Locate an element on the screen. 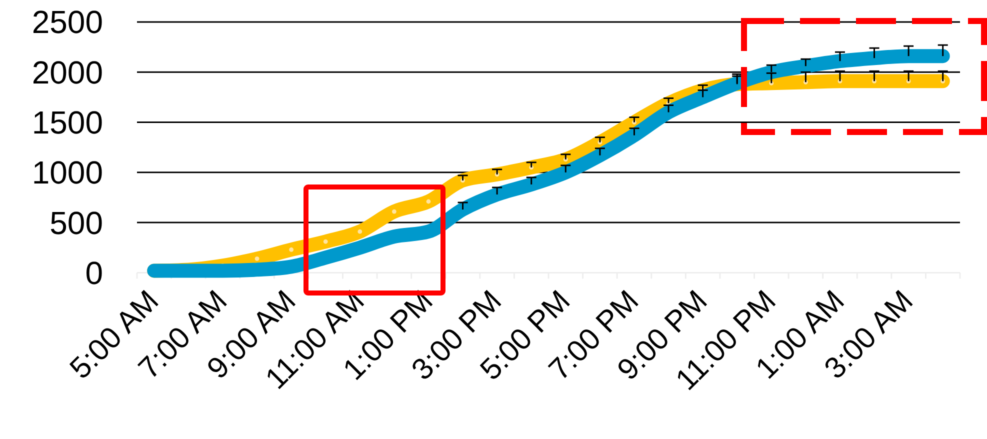 The width and height of the screenshot is (987, 439). y-tick-label: 500 is located at coordinates (76, 222).